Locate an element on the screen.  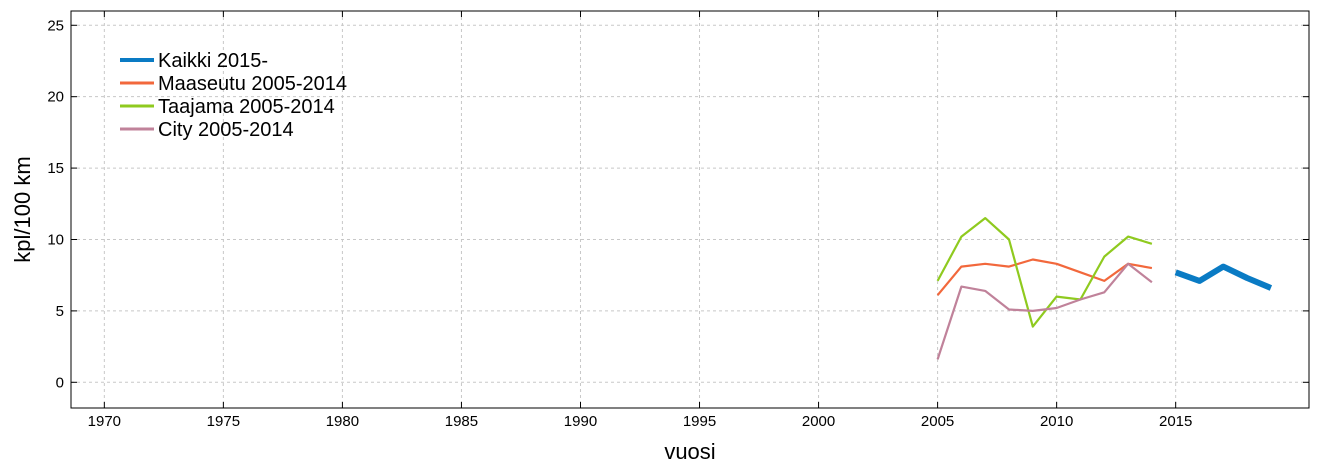
x-tick-label: 2015 is located at coordinates (1175, 421).